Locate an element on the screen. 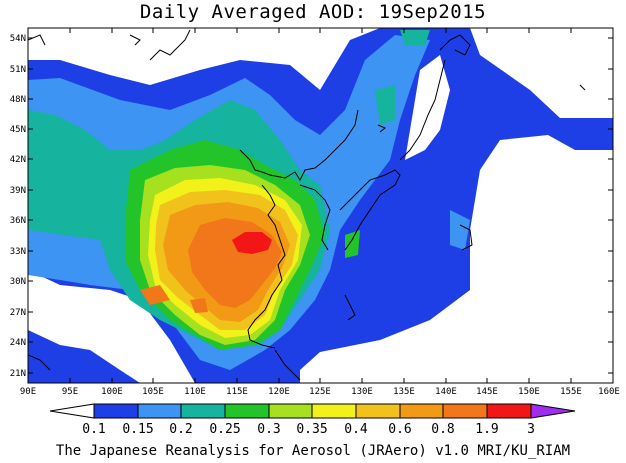  colorbar-label: 0.35 is located at coordinates (311, 429).